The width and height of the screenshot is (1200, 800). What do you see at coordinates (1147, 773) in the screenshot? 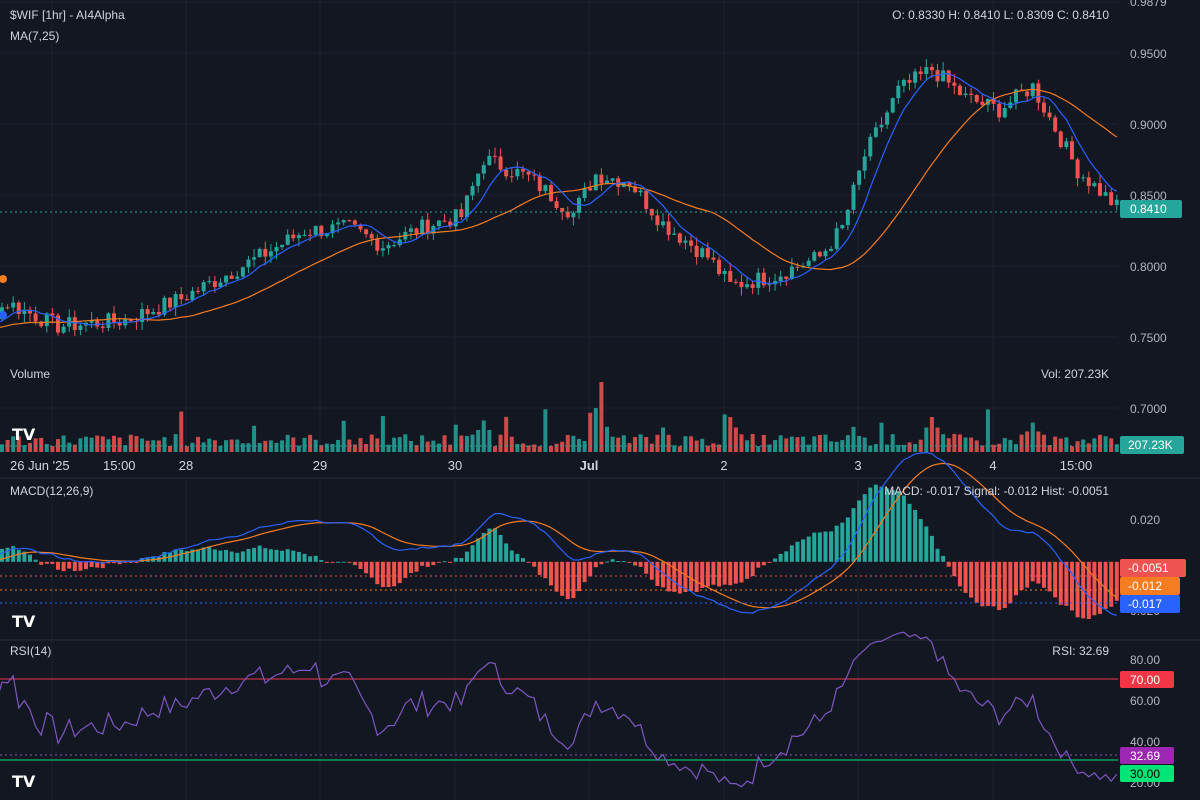
I see `rsi-lower-tag: 30.00` at bounding box center [1147, 773].